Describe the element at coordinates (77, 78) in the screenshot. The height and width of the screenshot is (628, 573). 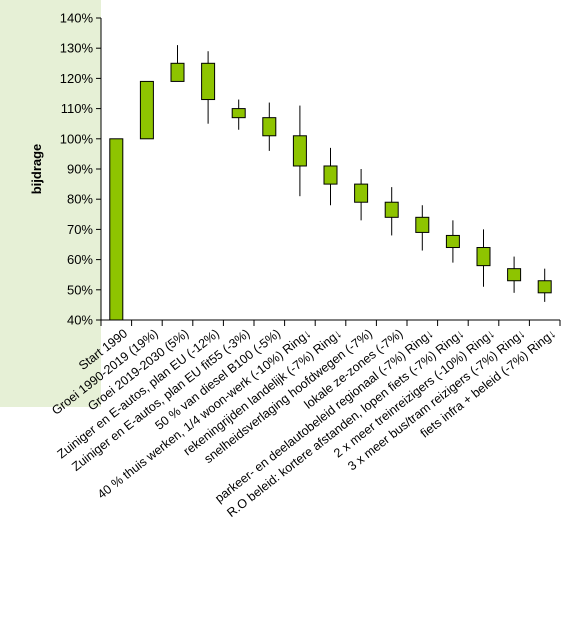
I see `y-tick-label: 120%` at that location.